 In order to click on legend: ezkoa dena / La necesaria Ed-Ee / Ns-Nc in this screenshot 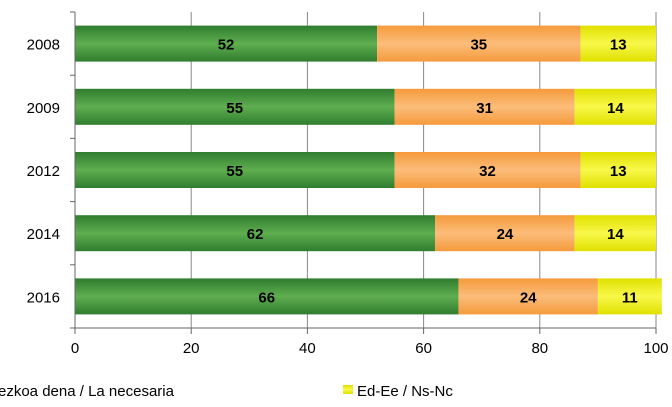, I will do `click(226, 391)`.